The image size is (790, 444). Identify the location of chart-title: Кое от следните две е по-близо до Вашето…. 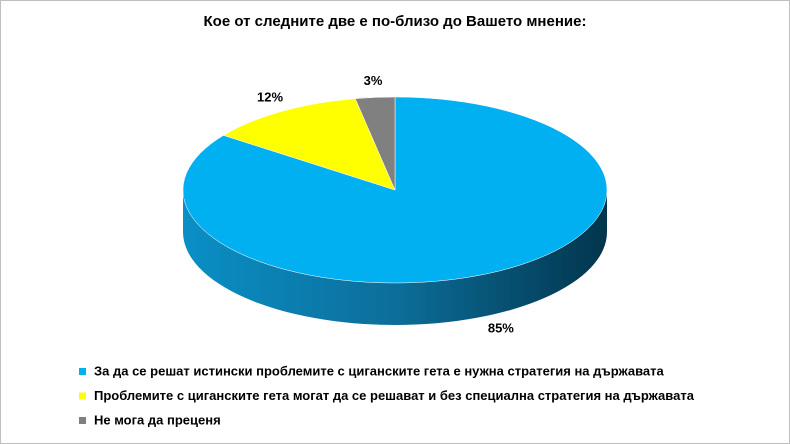
(395, 21).